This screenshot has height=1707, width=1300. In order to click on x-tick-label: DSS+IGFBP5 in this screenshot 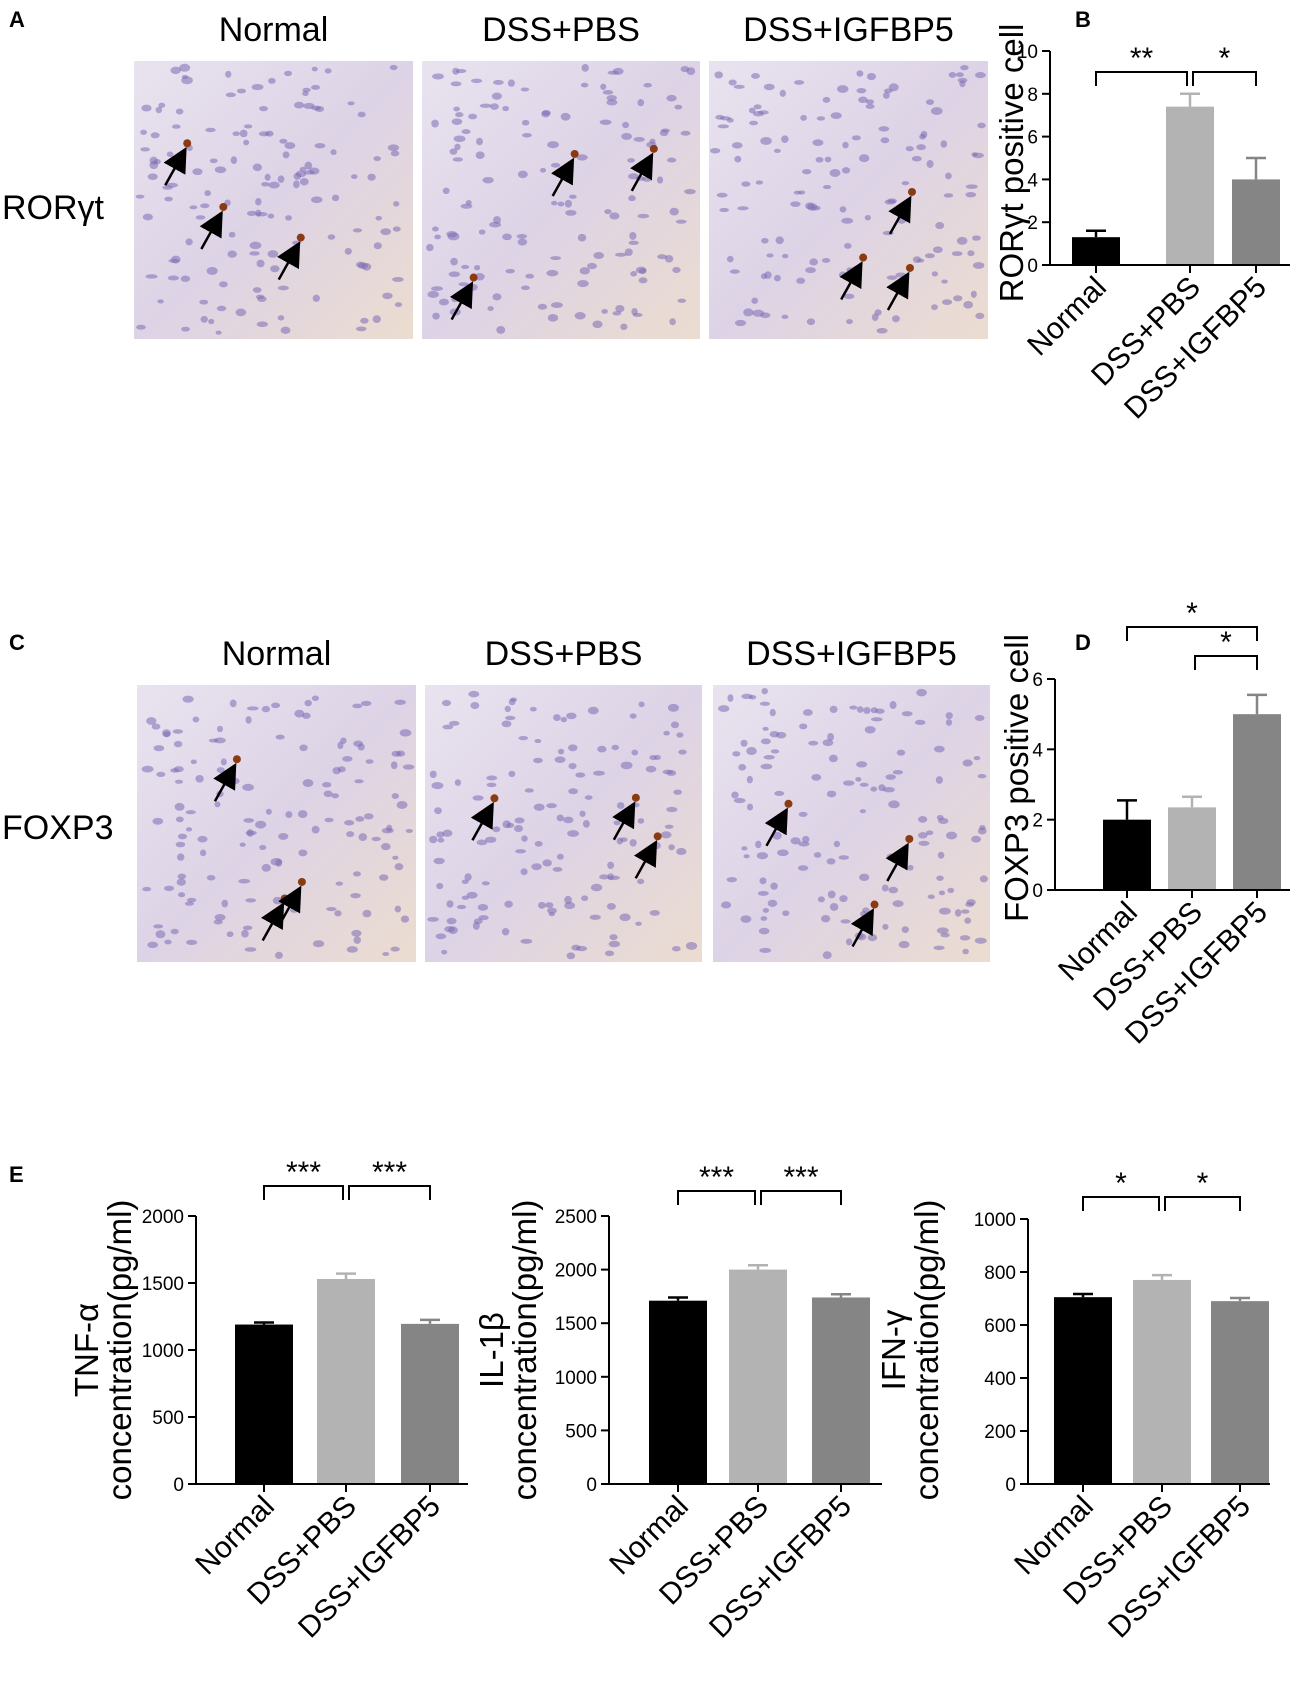, I will do `click(1179, 1567)`.